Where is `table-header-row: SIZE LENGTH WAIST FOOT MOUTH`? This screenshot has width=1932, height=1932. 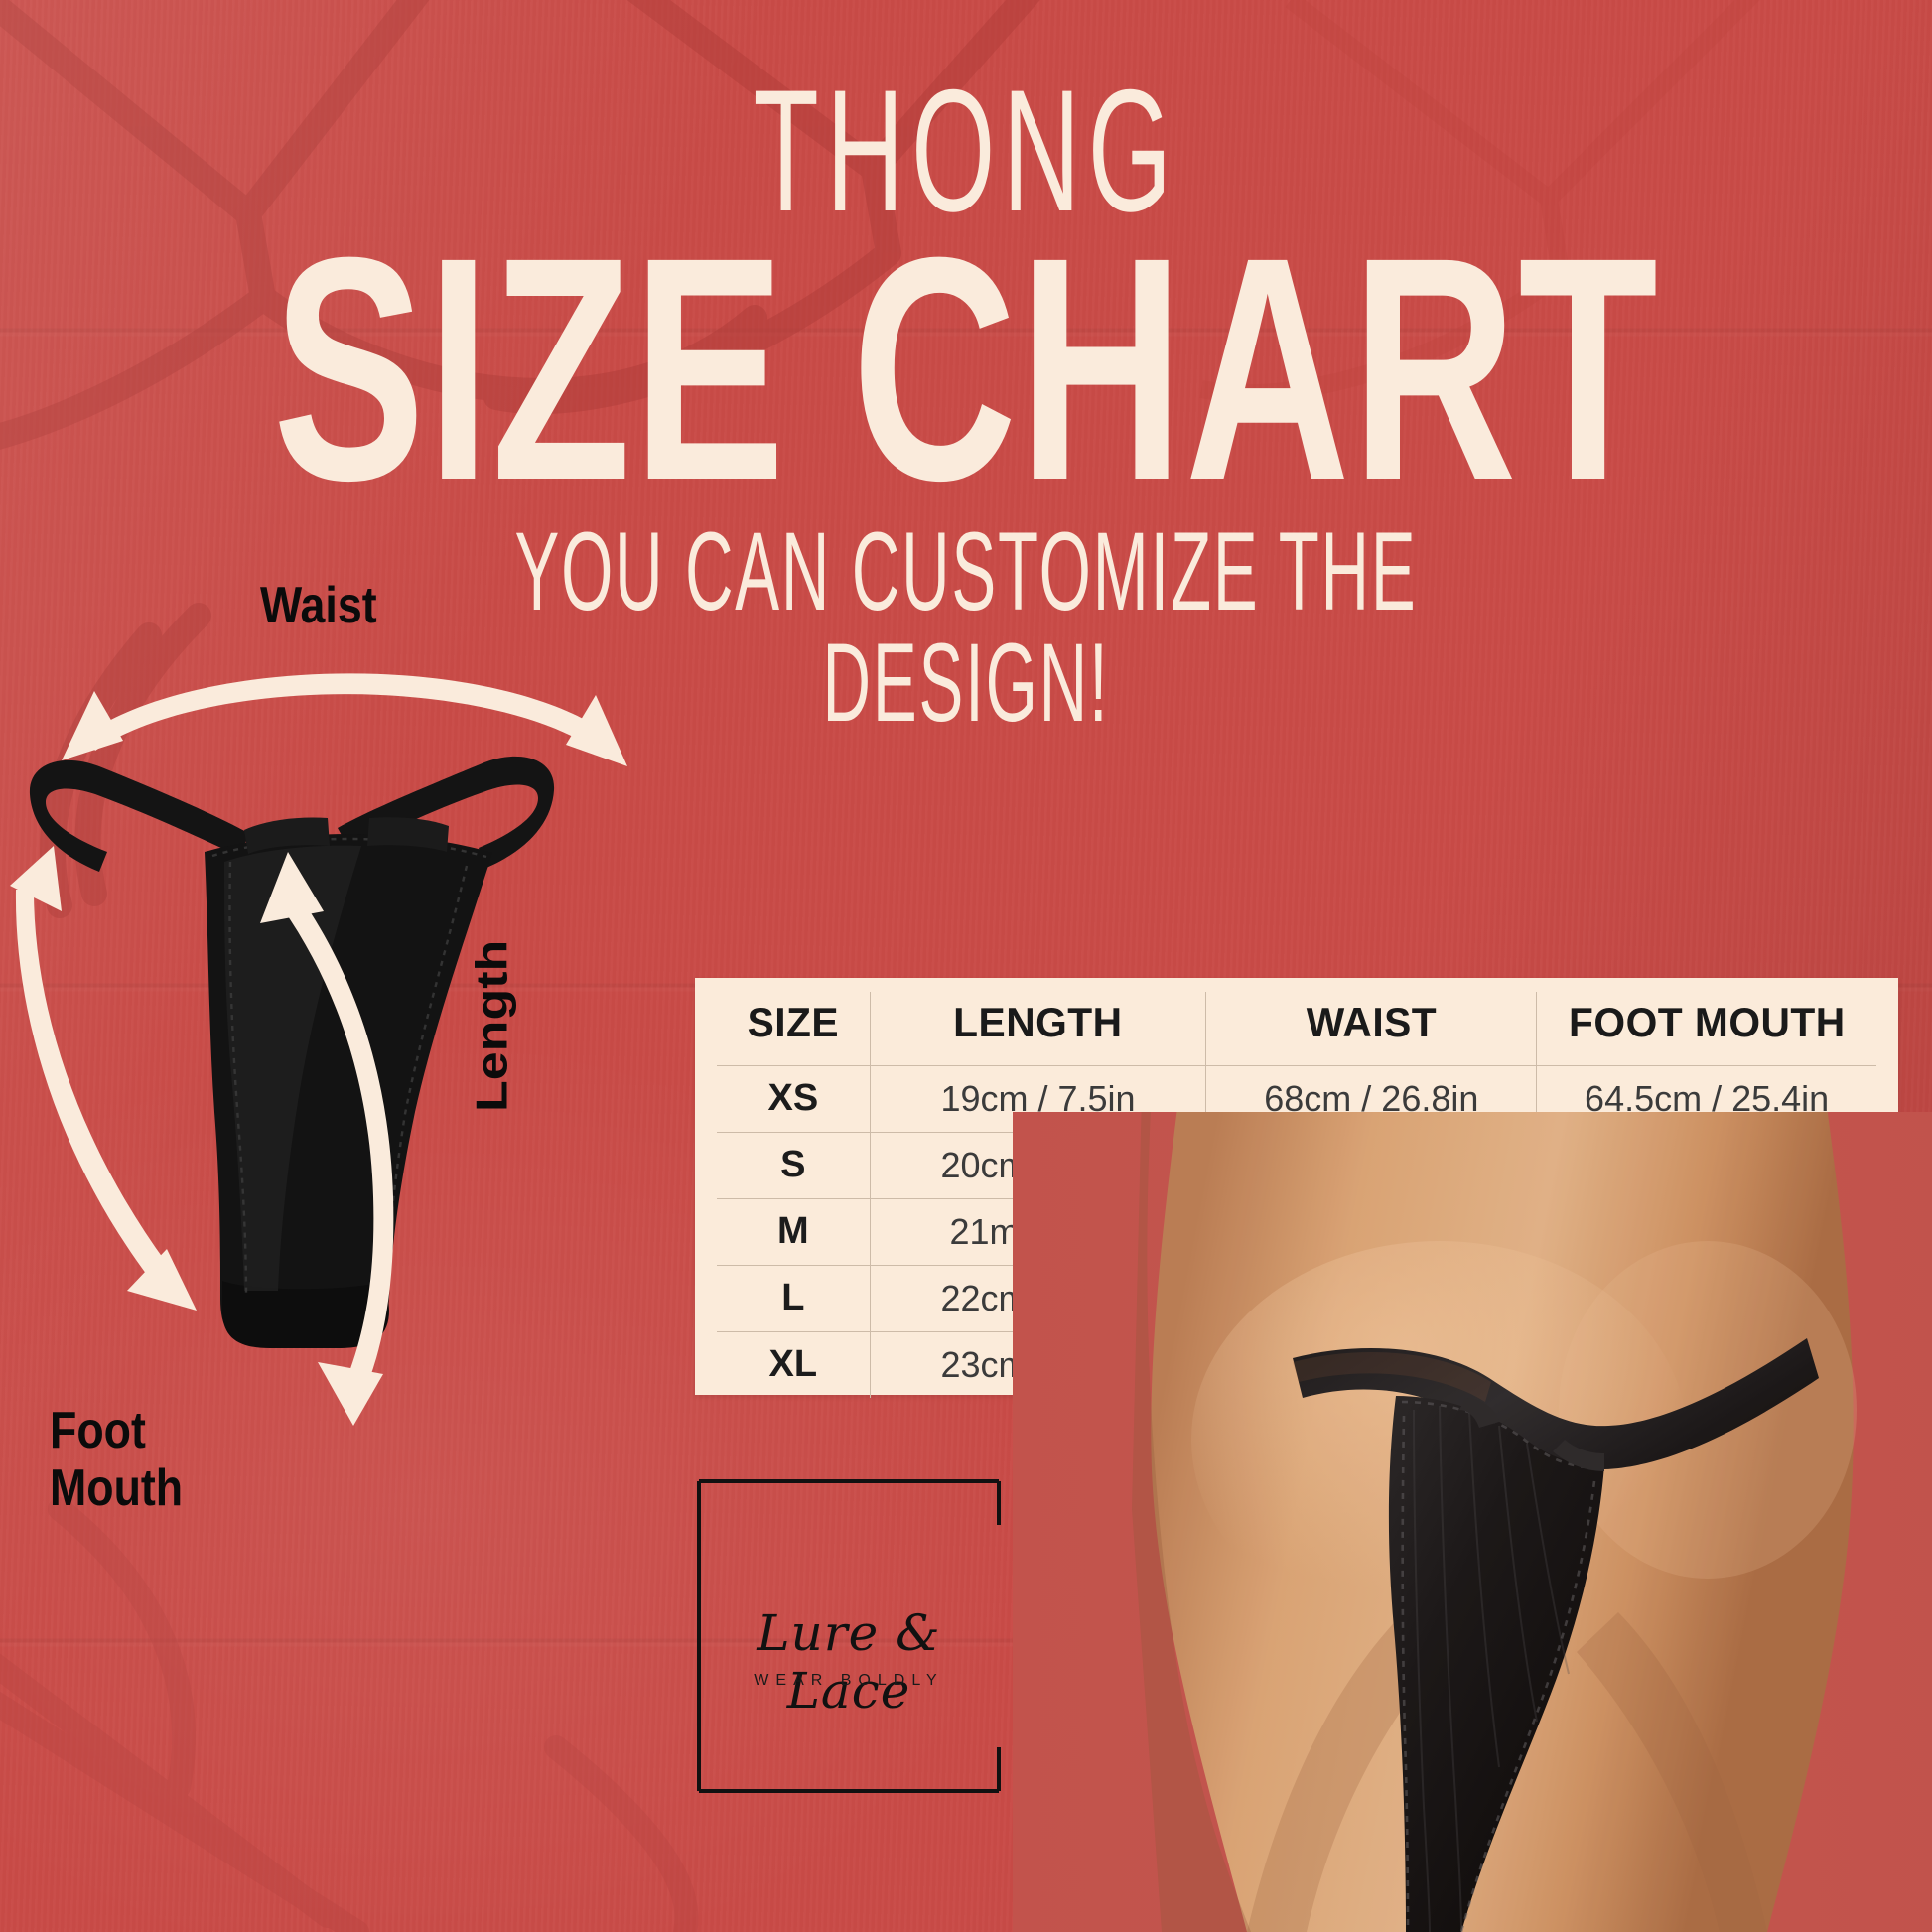 table-header-row: SIZE LENGTH WAIST FOOT MOUTH is located at coordinates (1297, 1029).